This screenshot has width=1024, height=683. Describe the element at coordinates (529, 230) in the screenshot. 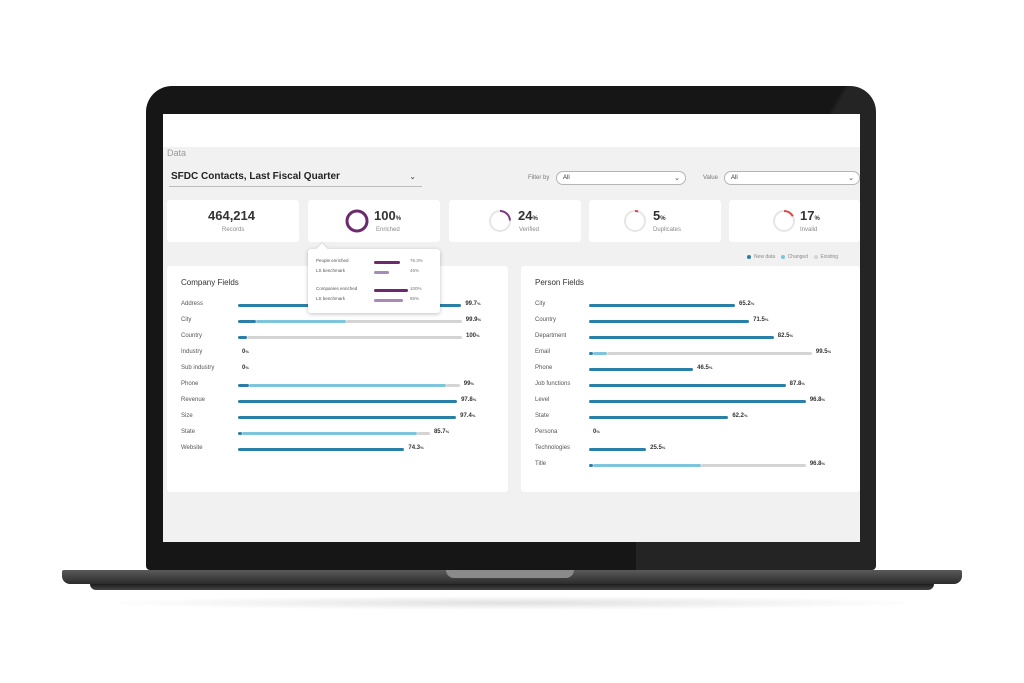

I see `verified-label: Verified` at that location.